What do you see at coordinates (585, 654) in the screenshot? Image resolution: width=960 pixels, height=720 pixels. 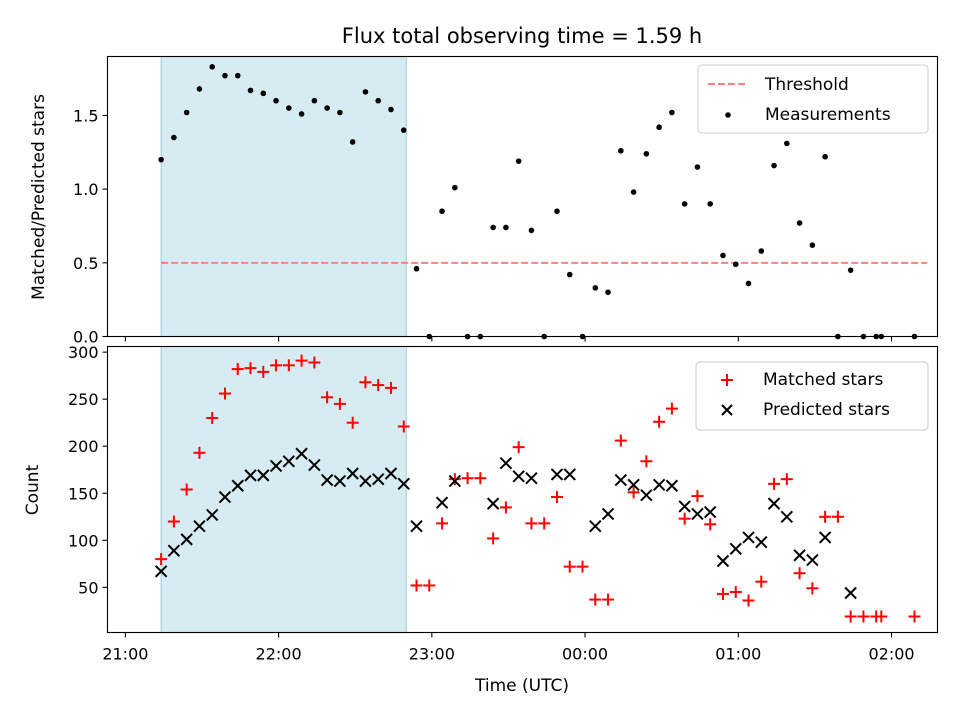 I see `xtick-label: 00:00` at bounding box center [585, 654].